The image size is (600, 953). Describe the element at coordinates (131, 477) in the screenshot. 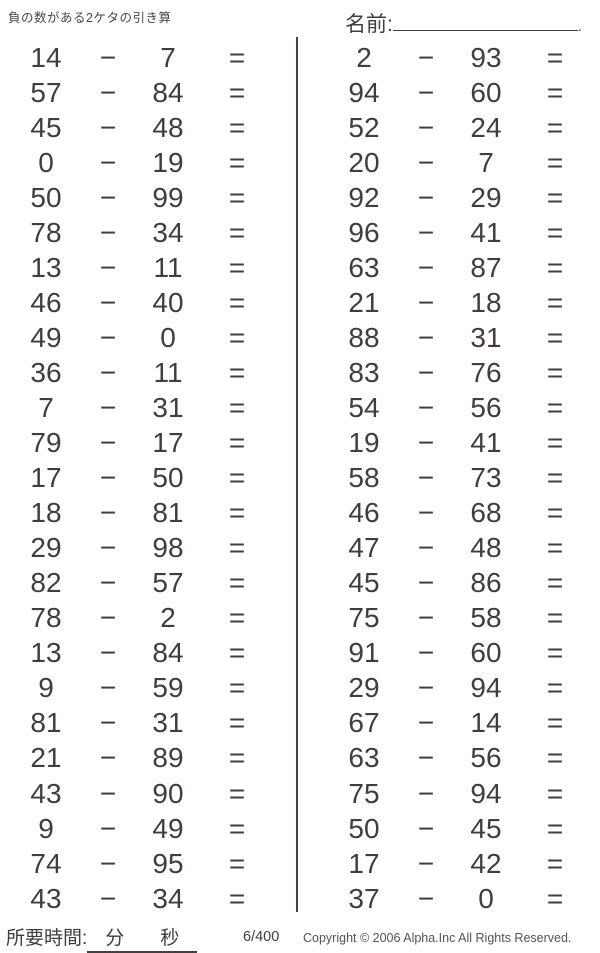

I see `problem-row: 17 − 50 =` at that location.